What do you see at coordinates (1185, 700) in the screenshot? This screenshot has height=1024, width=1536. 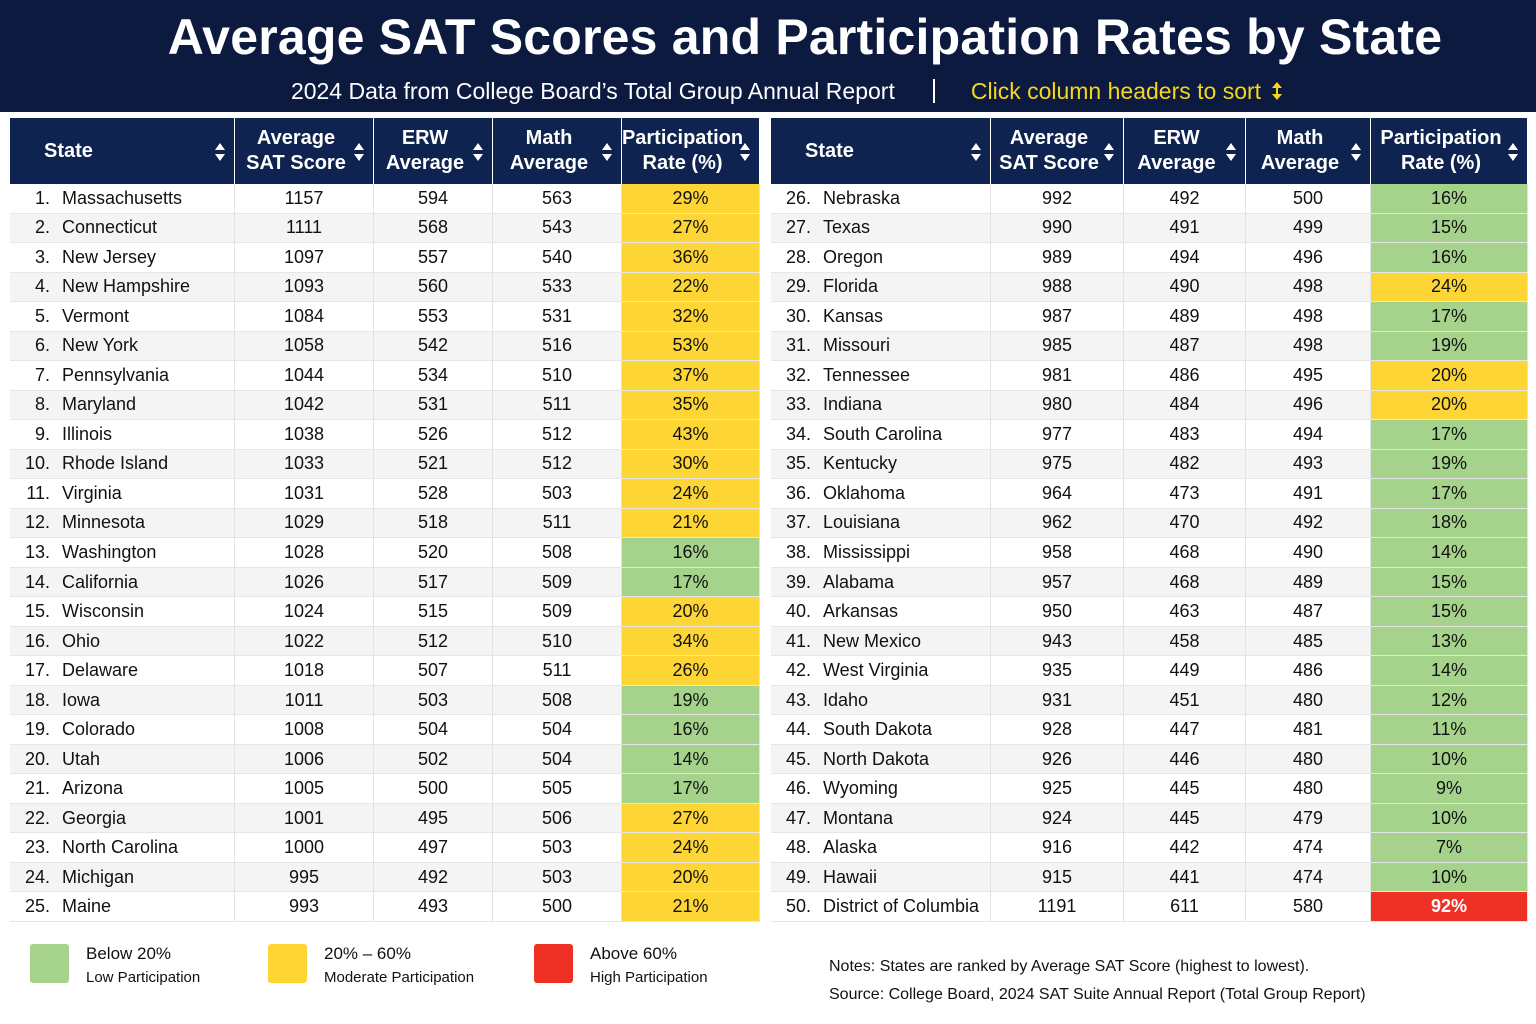 I see `erw-score-cell: 451` at bounding box center [1185, 700].